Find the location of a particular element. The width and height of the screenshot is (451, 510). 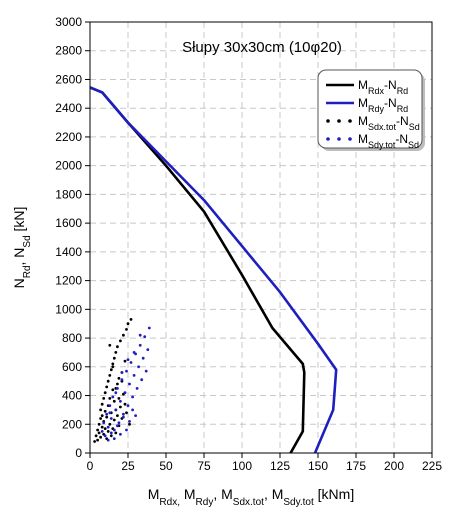

y-tick-label: 0 is located at coordinates (78, 453).